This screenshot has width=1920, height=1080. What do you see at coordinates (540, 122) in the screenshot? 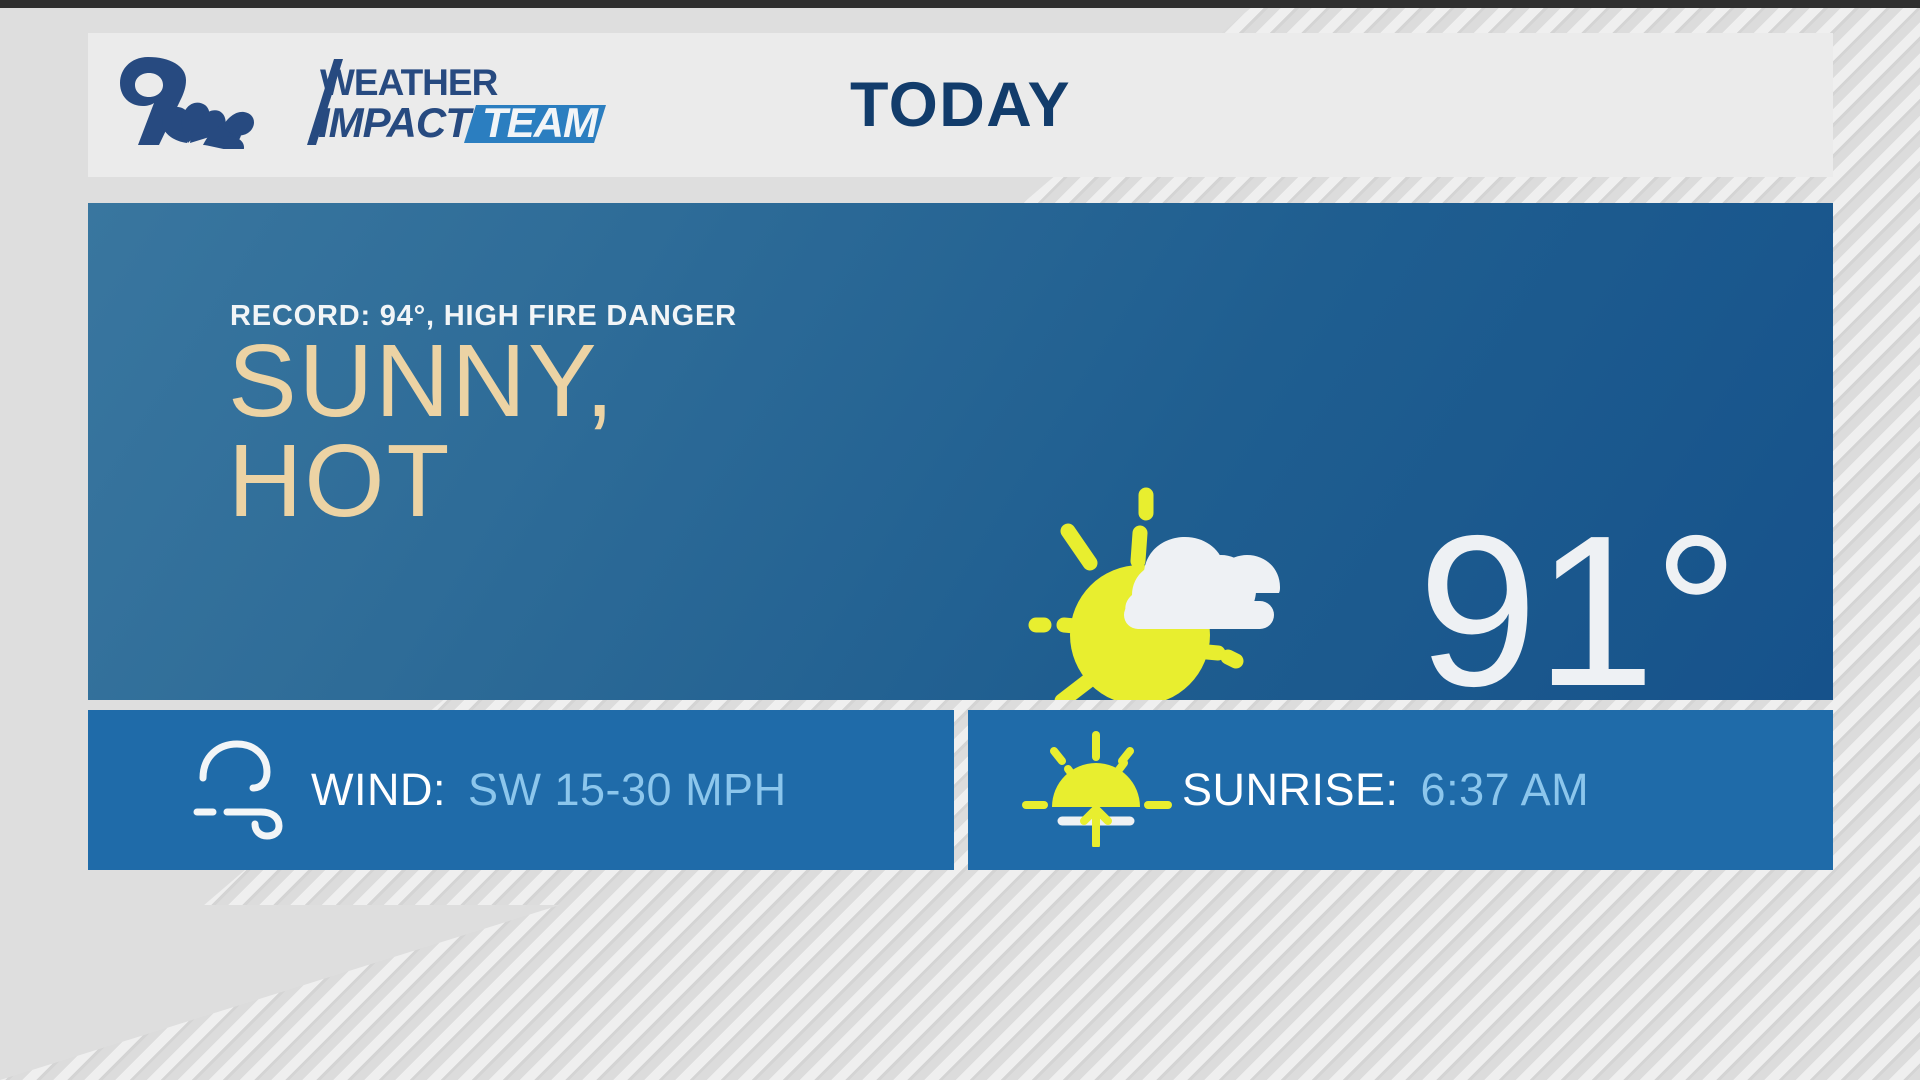
I see `svg-text: TEAM` at bounding box center [540, 122].